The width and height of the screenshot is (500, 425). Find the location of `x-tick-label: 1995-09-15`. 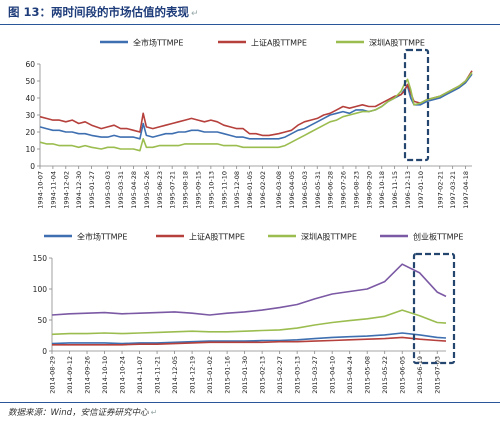

x-tick-label: 1995-09-15 is located at coordinates (198, 190).